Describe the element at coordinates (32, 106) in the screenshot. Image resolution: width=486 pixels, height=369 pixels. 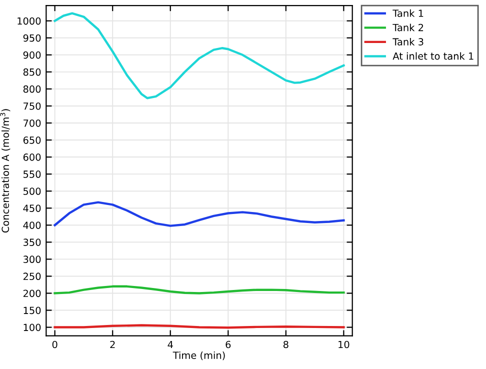
I see `y-tick-label: 750` at that location.